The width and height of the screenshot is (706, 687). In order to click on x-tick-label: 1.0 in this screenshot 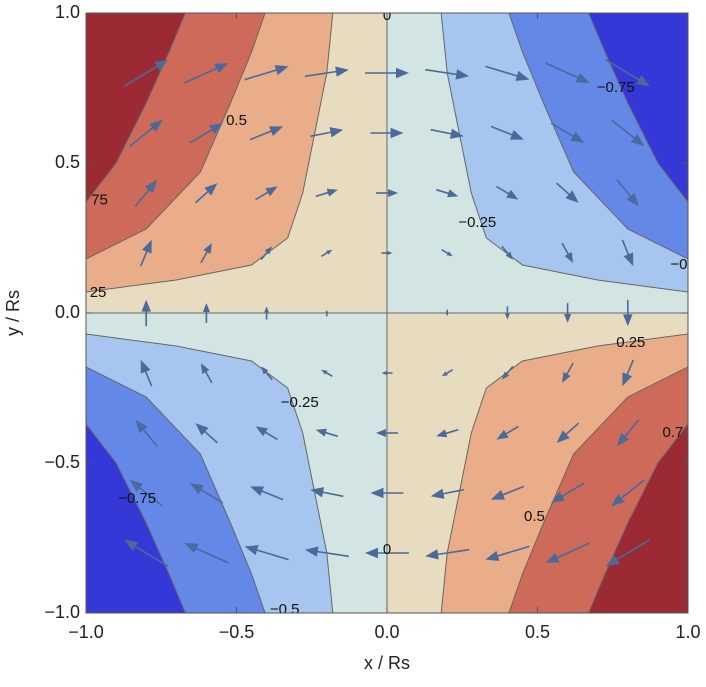, I will do `click(687, 632)`.